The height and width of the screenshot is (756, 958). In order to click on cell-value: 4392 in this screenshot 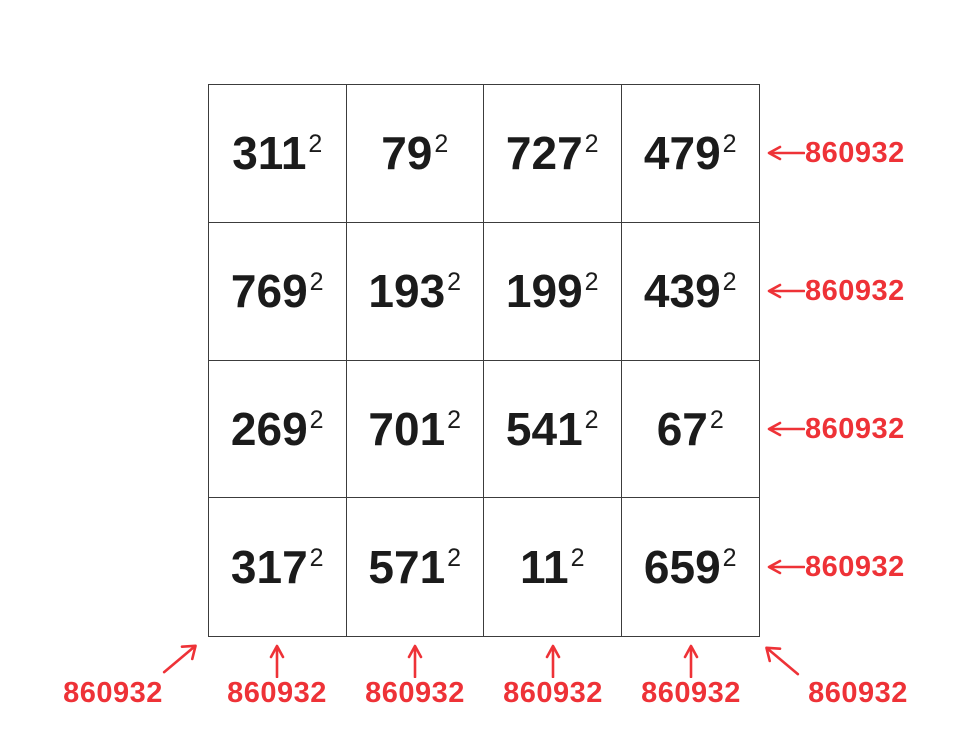, I will do `click(690, 291)`.